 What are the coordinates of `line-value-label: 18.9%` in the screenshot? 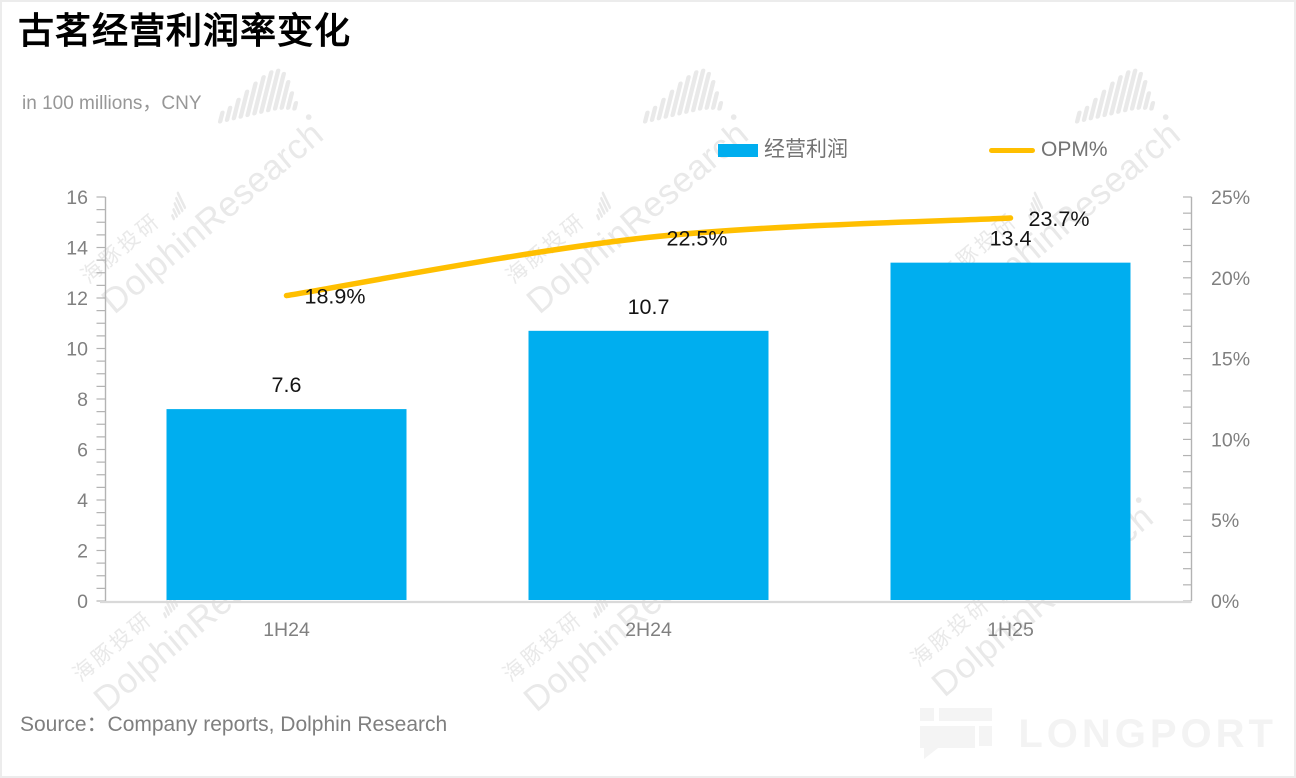 It's located at (335, 297).